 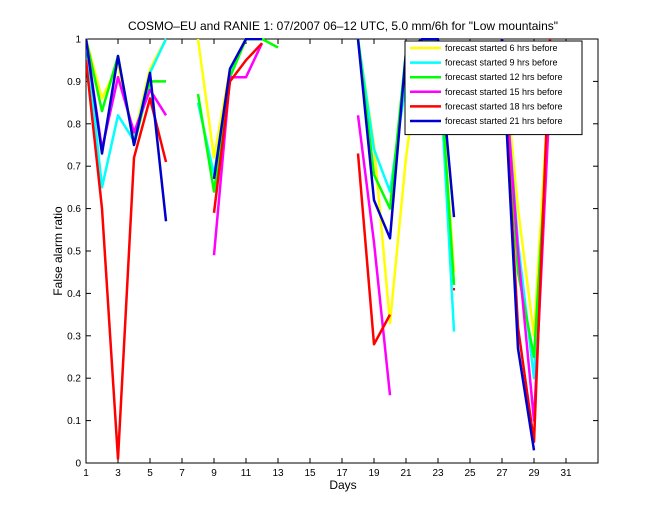 I want to click on x-tick-label: 17, so click(x=342, y=473).